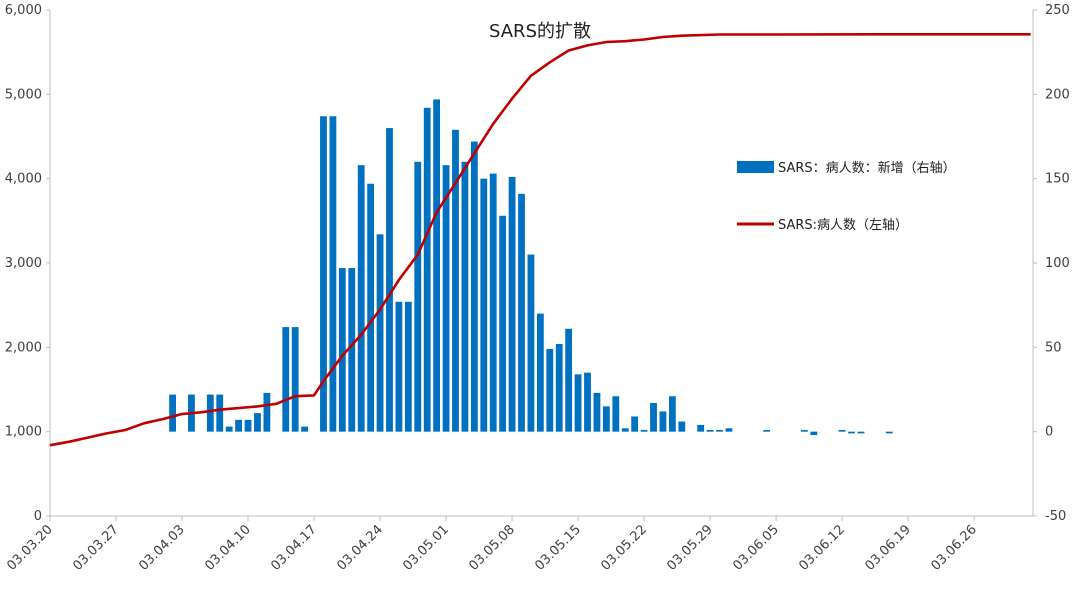  I want to click on left-tick-label: 5,000, so click(23, 94).